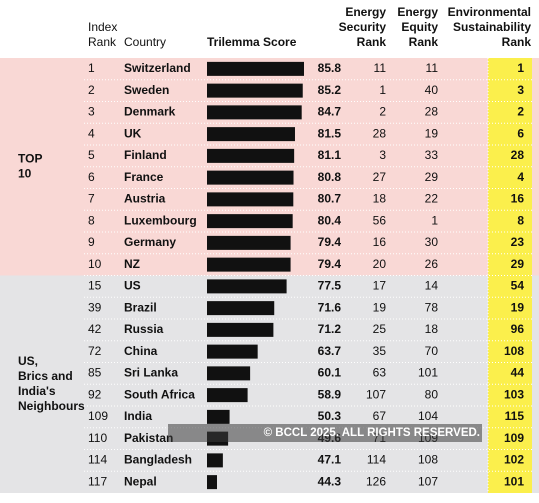  I want to click on index-rank: 92, so click(95, 394).